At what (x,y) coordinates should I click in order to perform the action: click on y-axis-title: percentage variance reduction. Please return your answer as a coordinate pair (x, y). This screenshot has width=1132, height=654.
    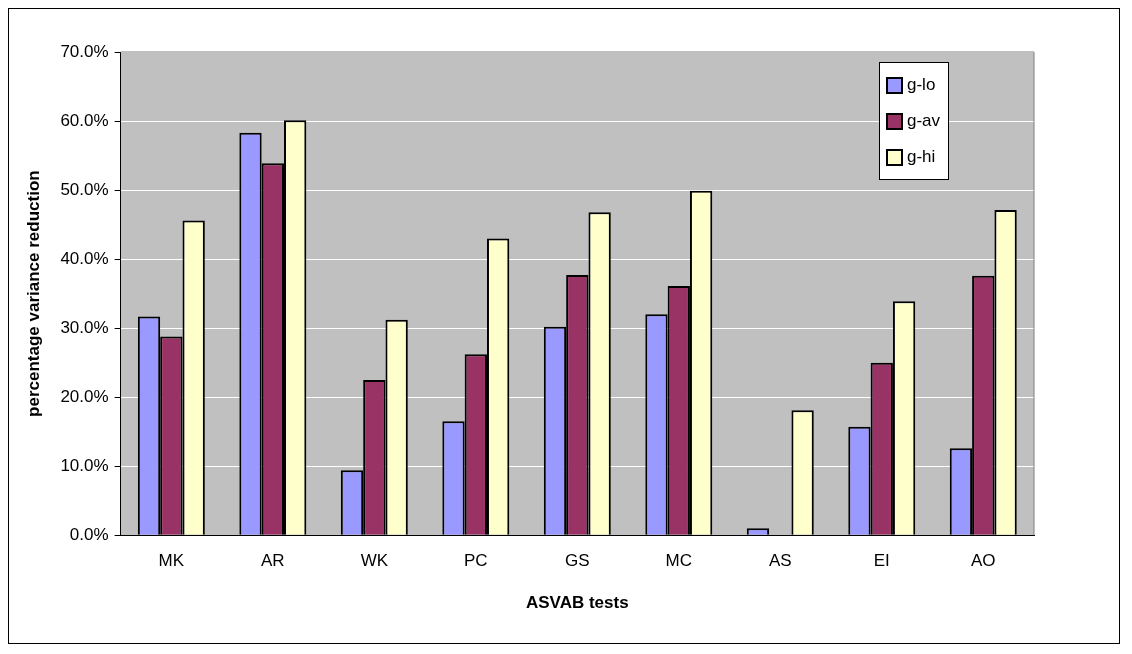
    Looking at the image, I should click on (33, 293).